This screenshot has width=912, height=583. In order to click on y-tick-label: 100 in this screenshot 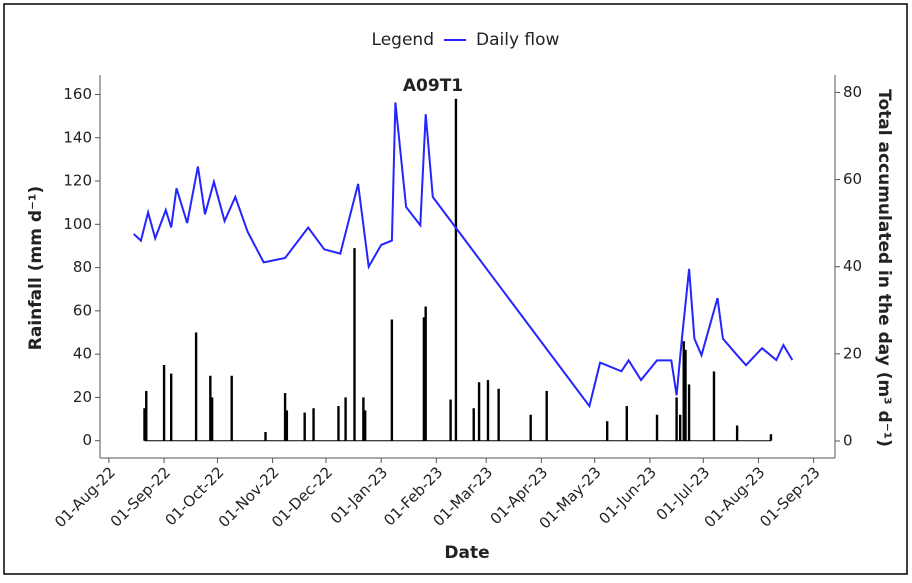, I will do `click(77, 224)`.